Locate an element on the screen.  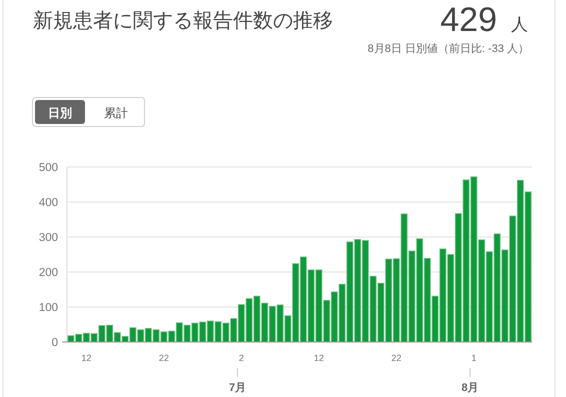
y-tick-label: 300 is located at coordinates (48, 238).